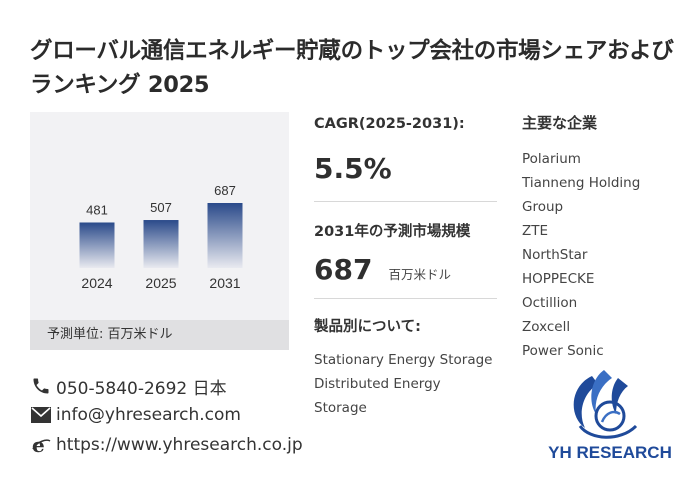 The height and width of the screenshot is (487, 700). I want to click on phone-text: 050-5840-2692 日本, so click(141, 388).